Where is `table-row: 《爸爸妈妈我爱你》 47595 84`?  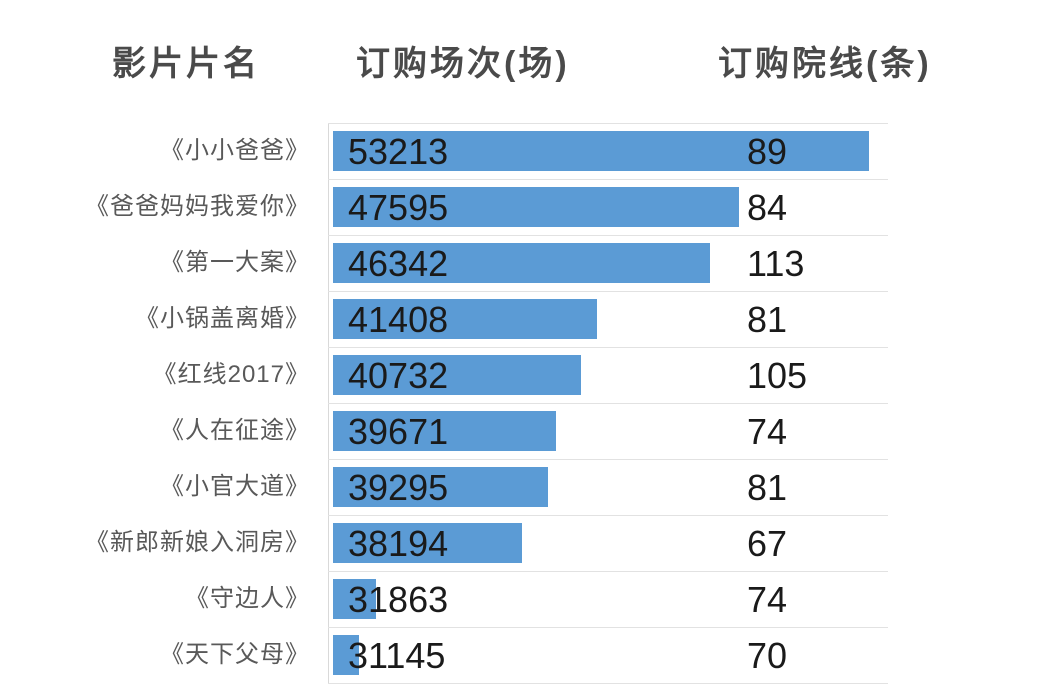
table-row: 《爸爸妈妈我爱你》 47595 84 is located at coordinates (518, 207).